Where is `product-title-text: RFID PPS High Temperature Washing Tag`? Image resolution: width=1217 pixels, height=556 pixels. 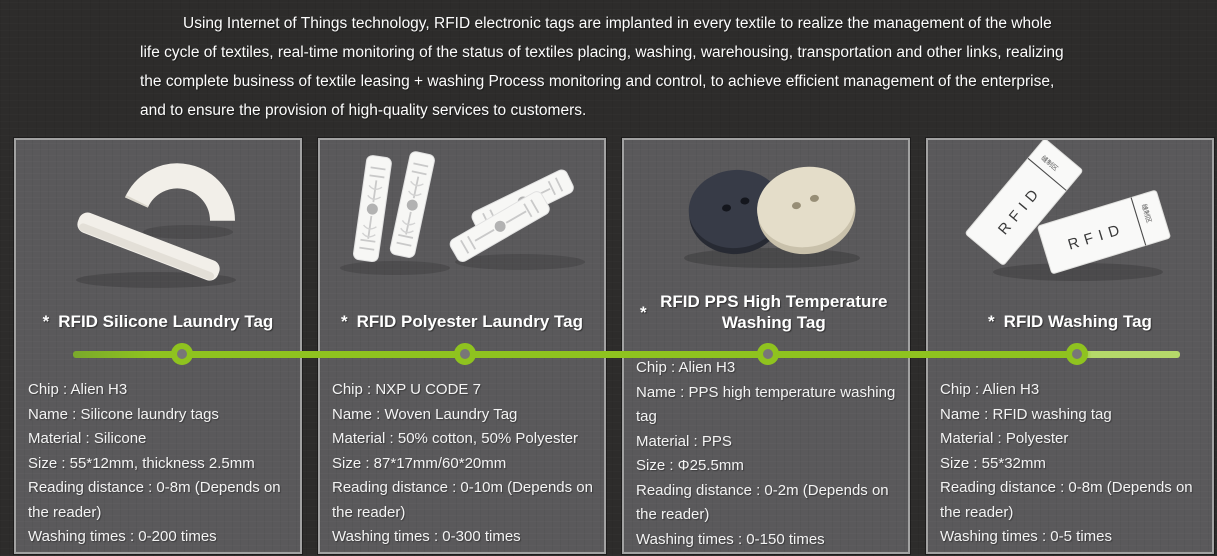 product-title-text: RFID PPS High Temperature Washing Tag is located at coordinates (774, 312).